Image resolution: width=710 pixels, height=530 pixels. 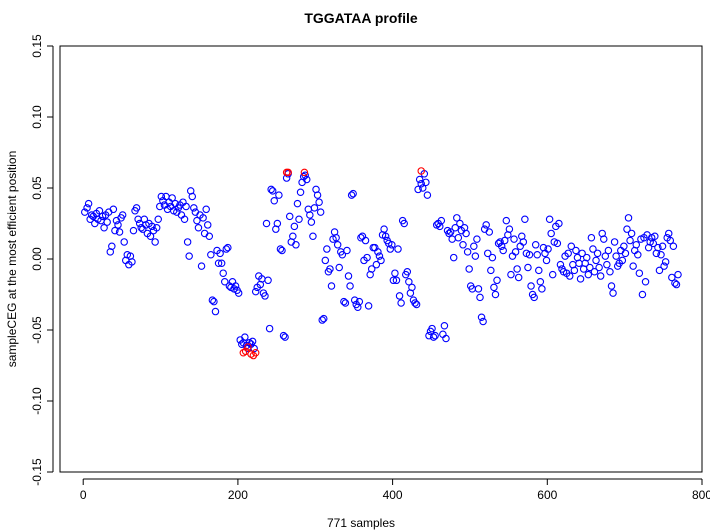 What do you see at coordinates (12, 259) in the screenshot?
I see `y-axis-label: sampleCEG at the most efficient position` at bounding box center [12, 259].